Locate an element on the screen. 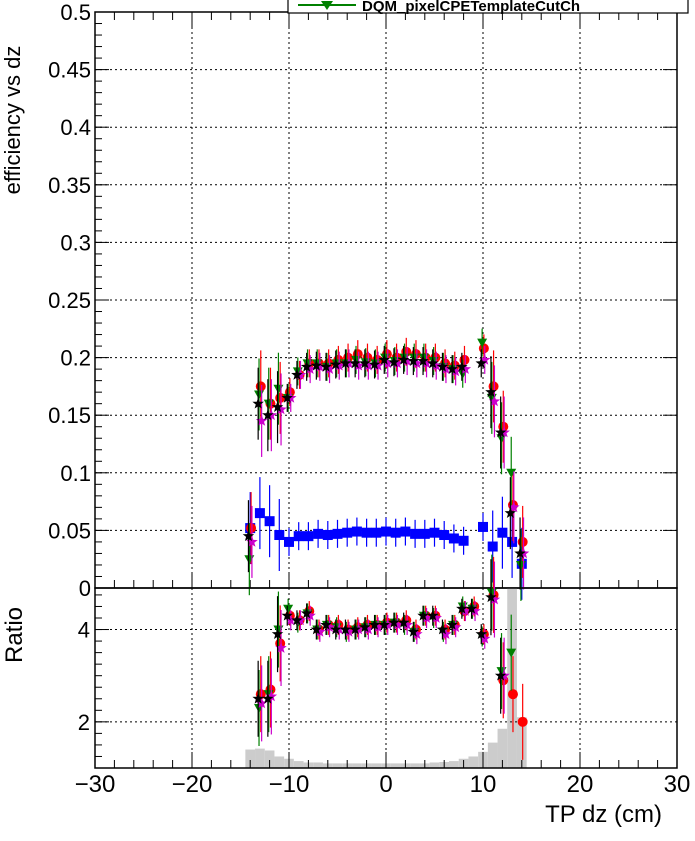 The height and width of the screenshot is (841, 695). x-tick-label: −20 is located at coordinates (192, 784).